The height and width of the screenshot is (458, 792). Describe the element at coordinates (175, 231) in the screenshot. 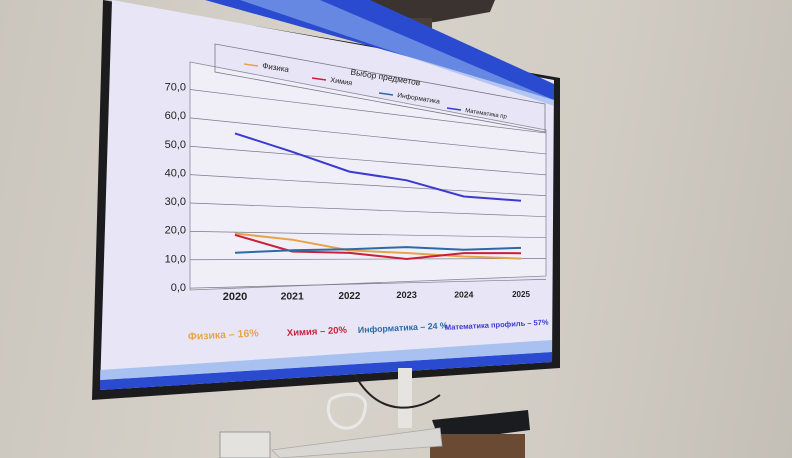

I see `y-tick-label: 20,0` at that location.